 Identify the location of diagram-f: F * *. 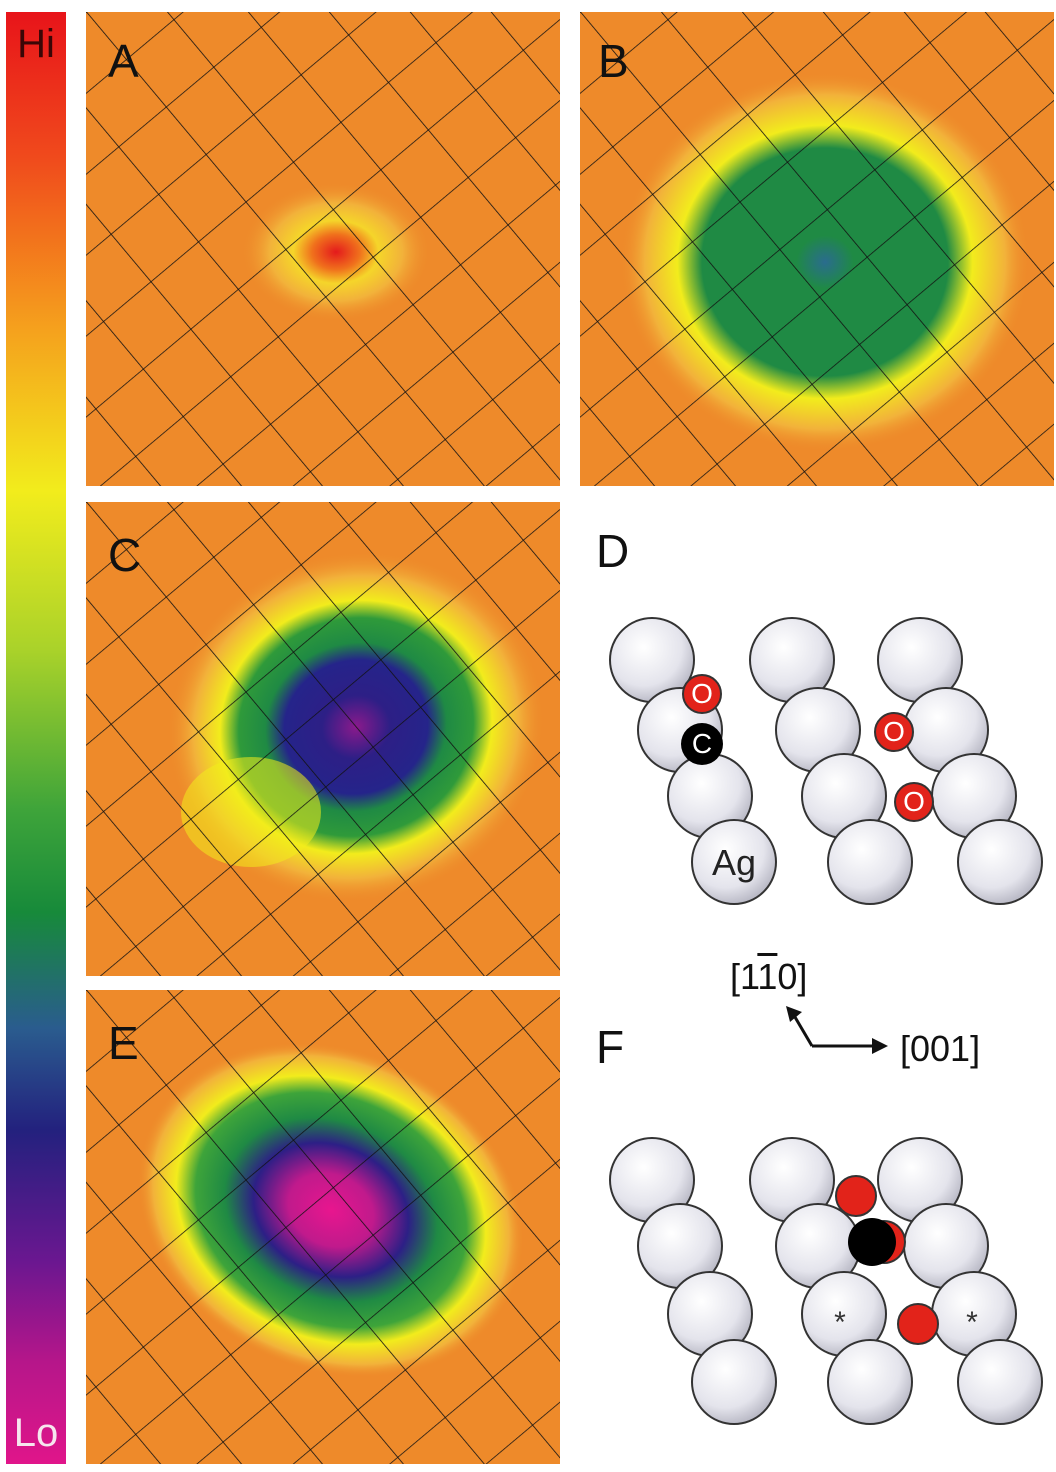
(815, 1235).